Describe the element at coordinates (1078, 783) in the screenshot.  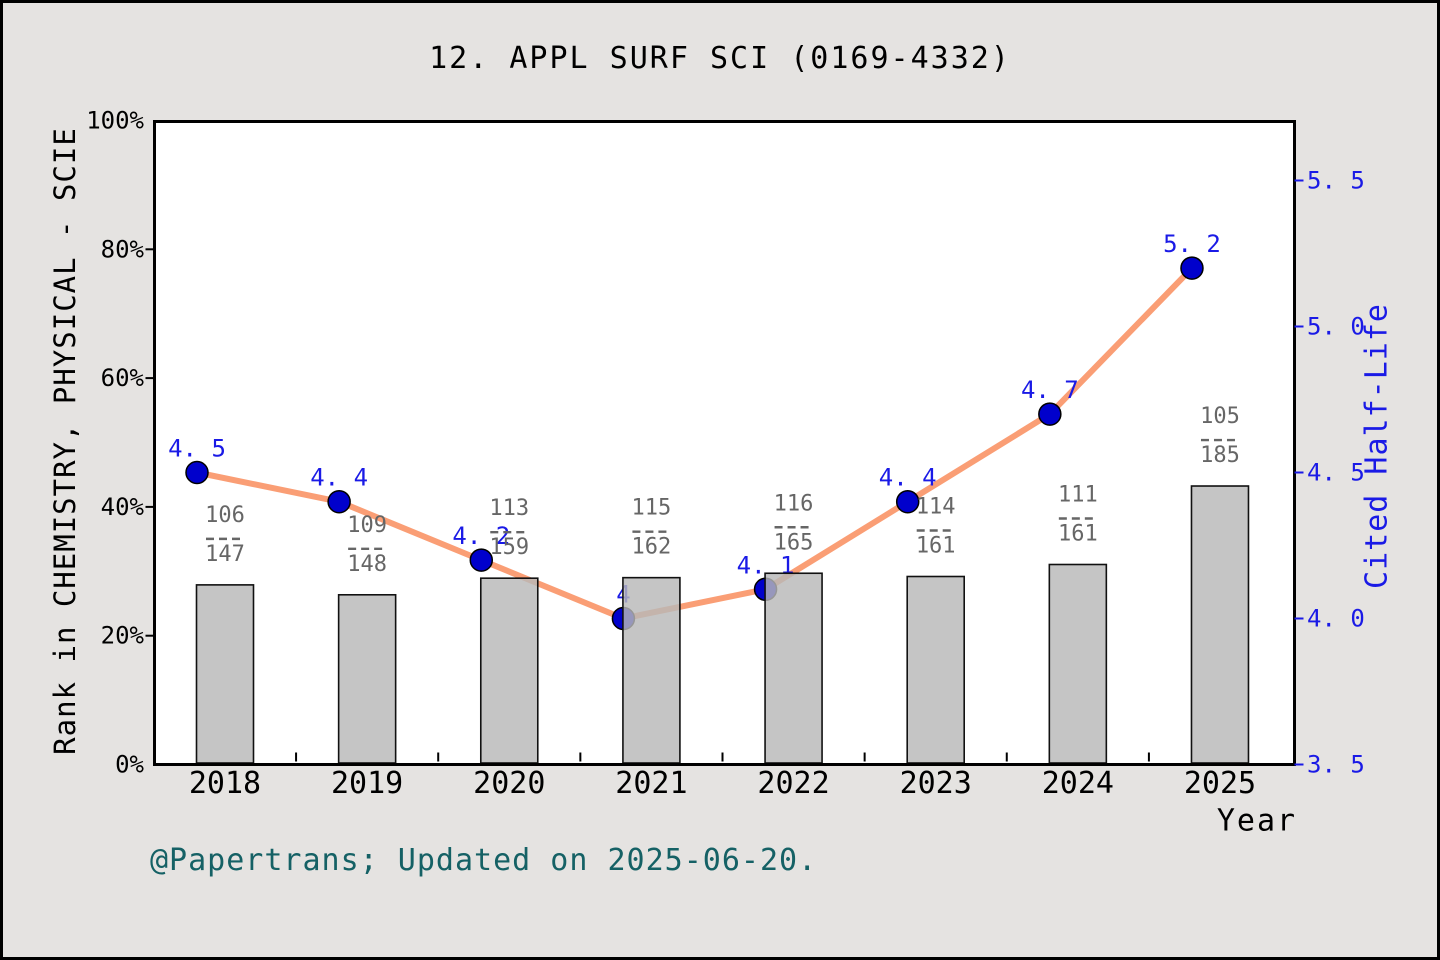
I see `x-tick-label-2024: 2024` at that location.